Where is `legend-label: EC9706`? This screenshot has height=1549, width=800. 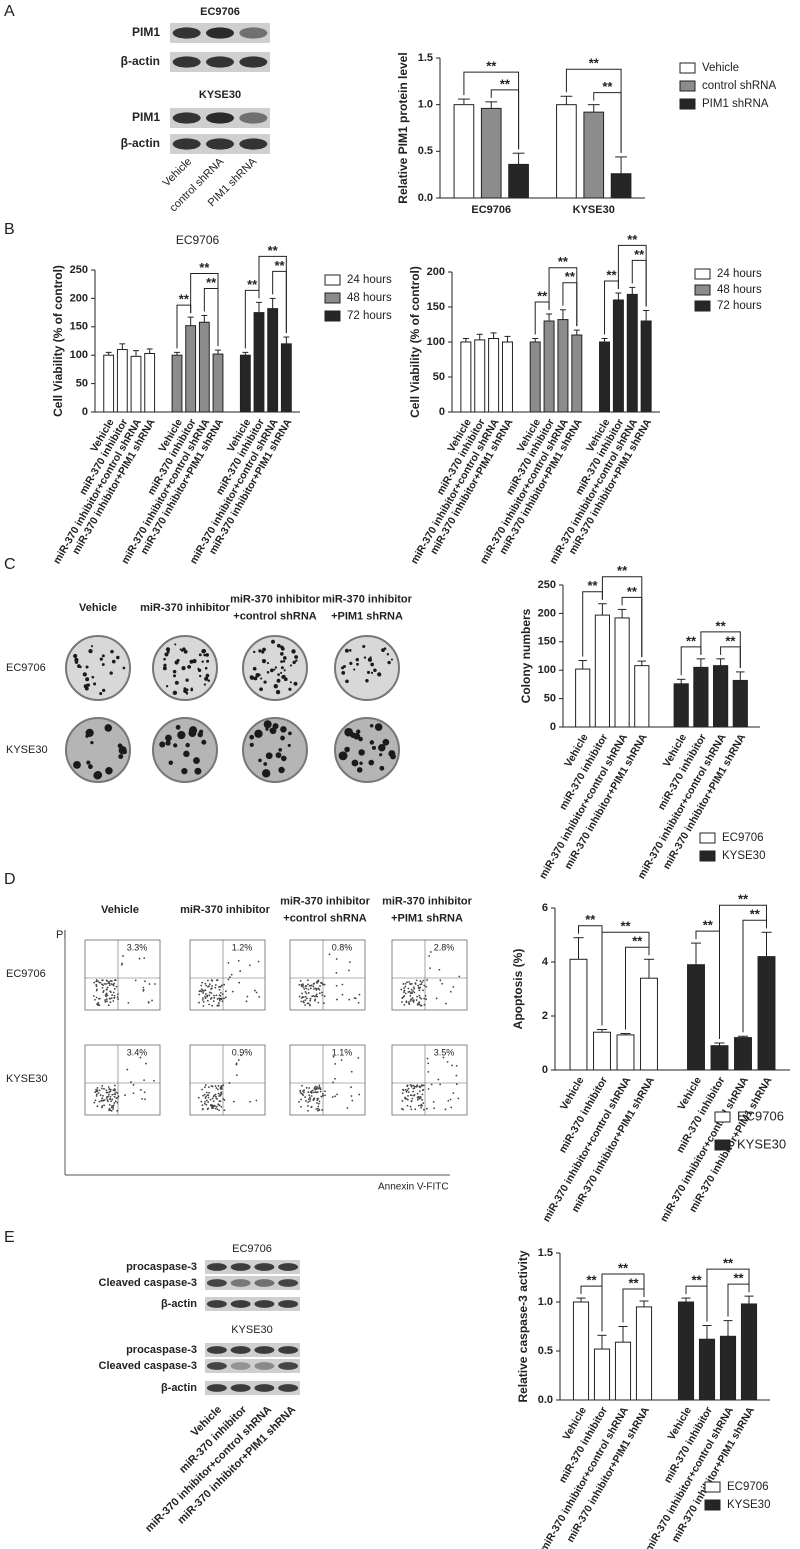 legend-label: EC9706 is located at coordinates (760, 1115).